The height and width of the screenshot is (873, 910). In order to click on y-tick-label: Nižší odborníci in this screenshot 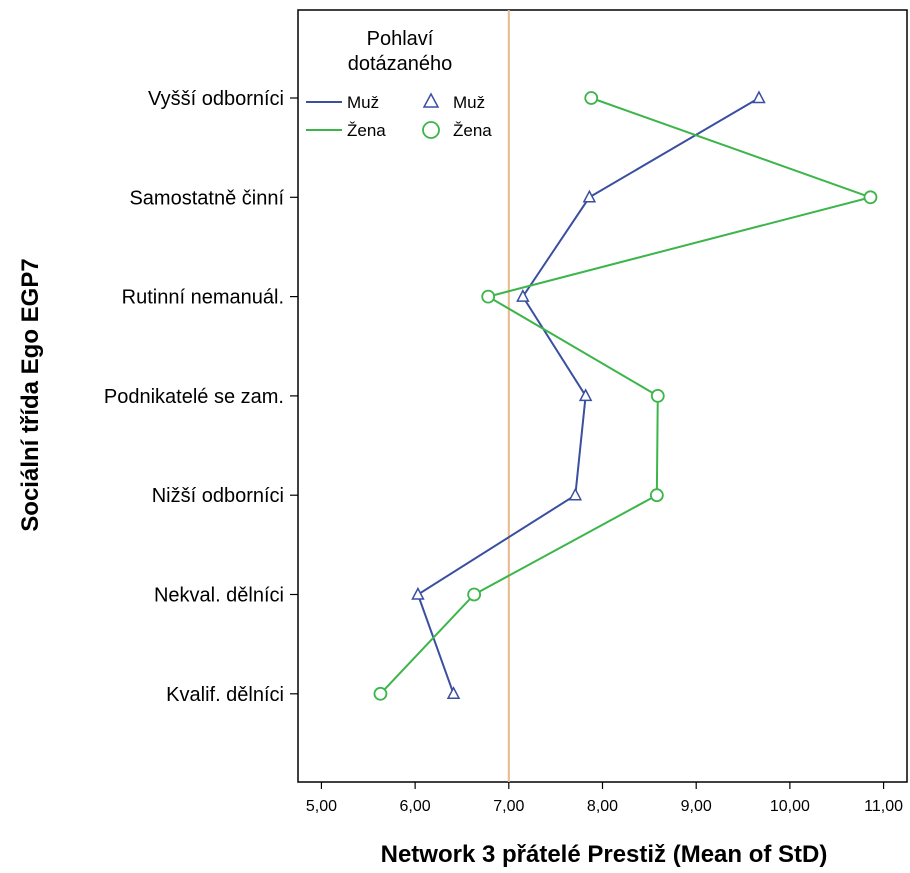, I will do `click(218, 496)`.